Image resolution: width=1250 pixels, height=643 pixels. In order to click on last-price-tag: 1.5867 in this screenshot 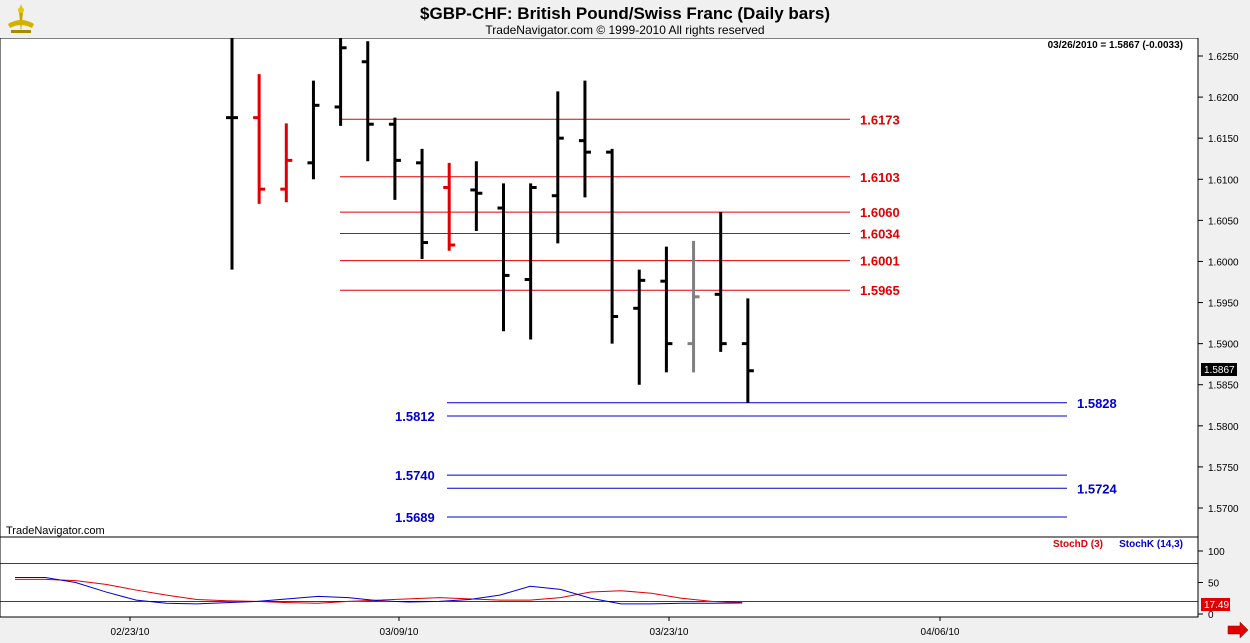, I will do `click(1219, 370)`.